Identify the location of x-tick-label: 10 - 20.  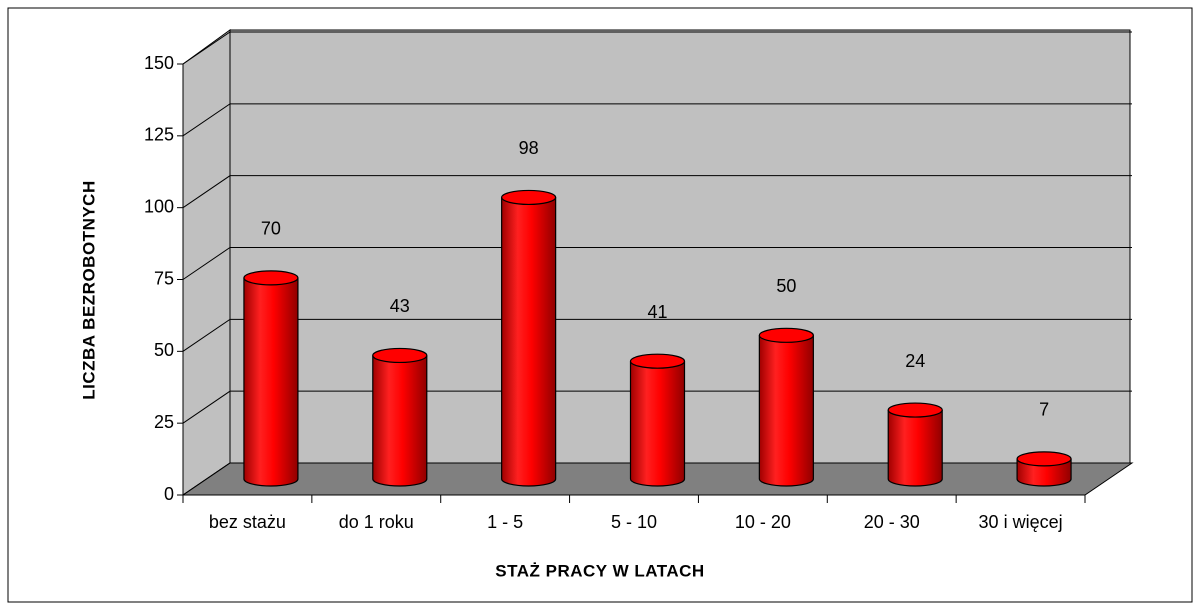
(763, 522).